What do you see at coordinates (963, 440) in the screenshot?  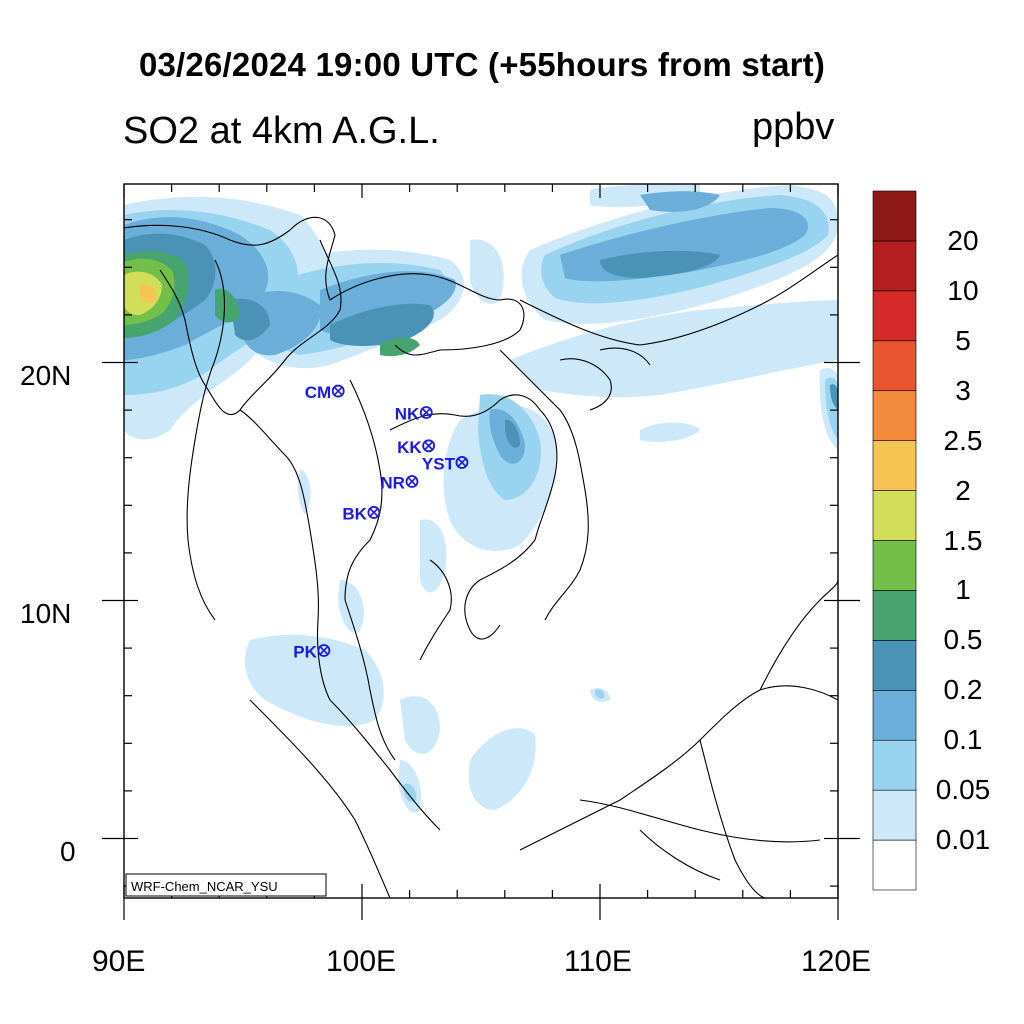 I see `colorbar-level-label: 2.5` at bounding box center [963, 440].